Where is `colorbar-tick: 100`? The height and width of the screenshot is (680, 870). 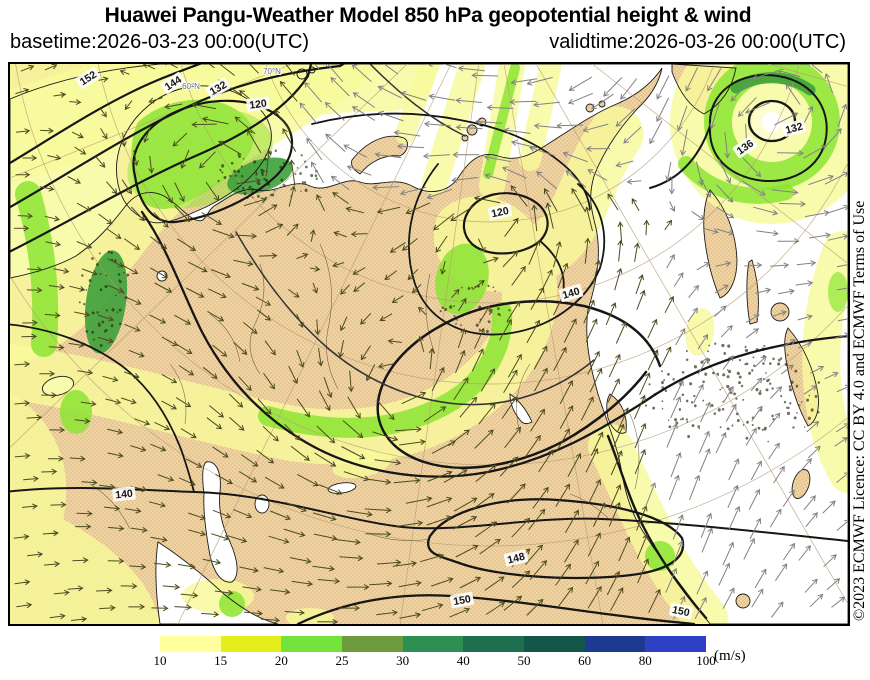
colorbar-tick: 100 is located at coordinates (706, 660).